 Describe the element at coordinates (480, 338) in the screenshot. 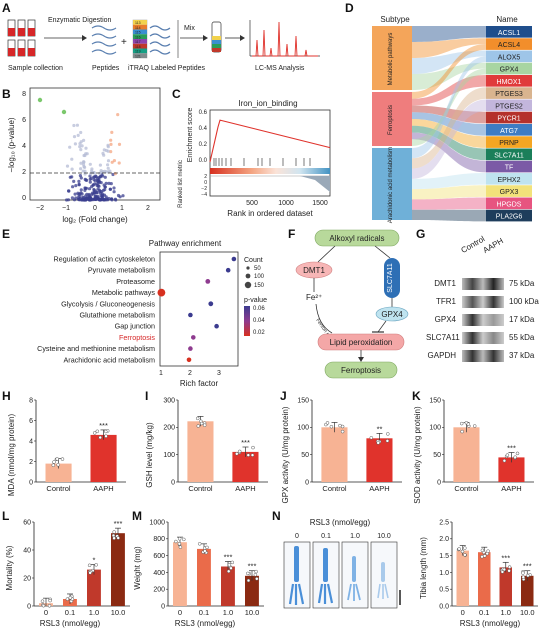

I see `wb-row: SLC7A11 55 kDa` at that location.